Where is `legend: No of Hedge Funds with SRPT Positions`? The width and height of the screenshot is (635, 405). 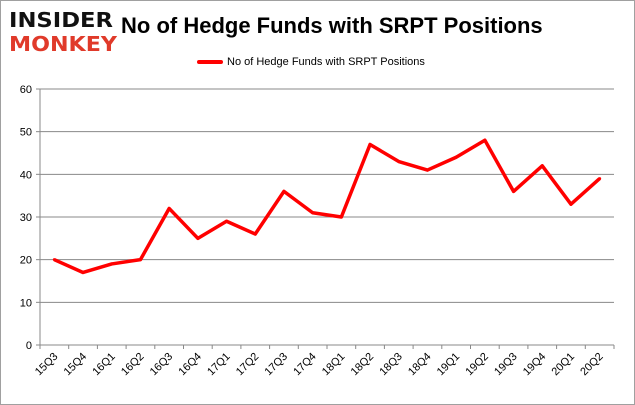 legend: No of Hedge Funds with SRPT Positions is located at coordinates (311, 62).